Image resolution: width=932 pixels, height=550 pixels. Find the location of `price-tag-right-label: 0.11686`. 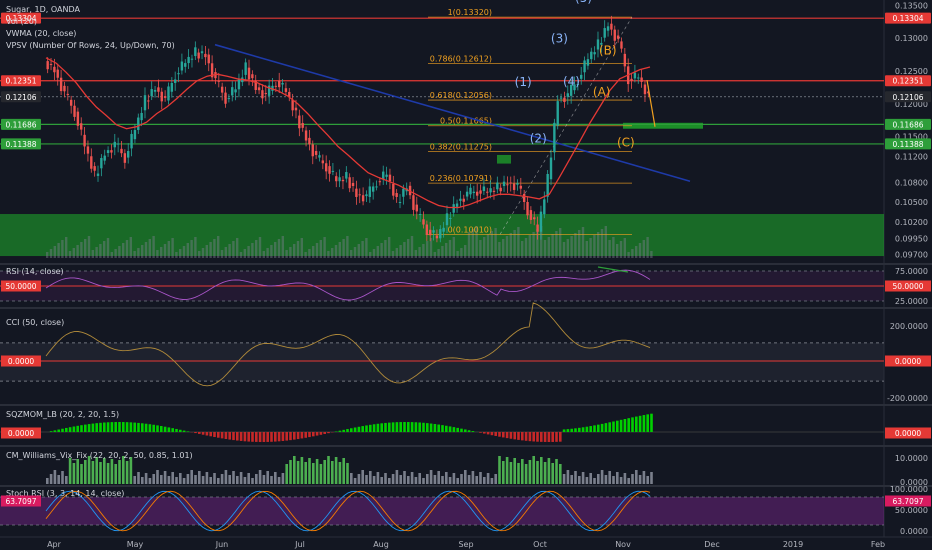

price-tag-right-label: 0.11686 is located at coordinates (907, 124).